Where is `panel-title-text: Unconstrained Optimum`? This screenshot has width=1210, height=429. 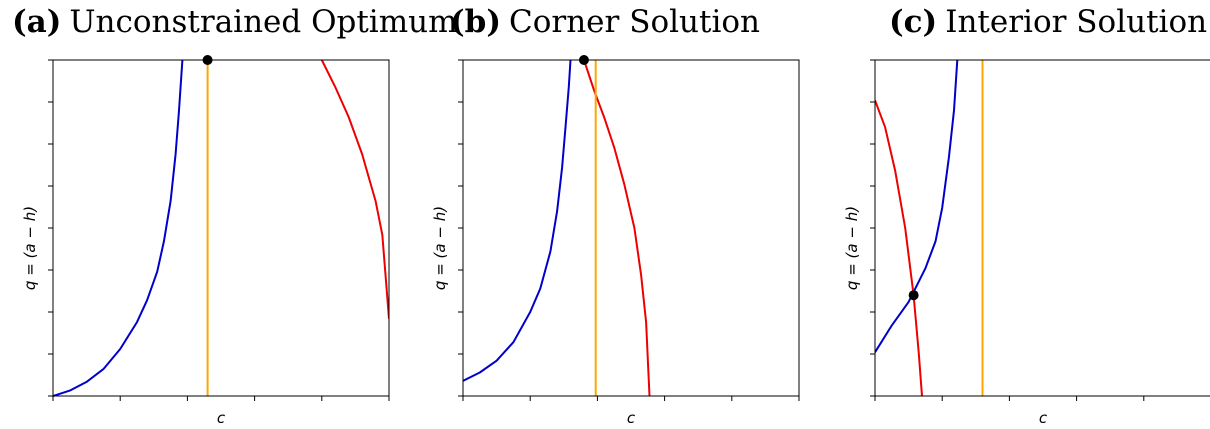 panel-title-text: Unconstrained Optimum is located at coordinates (263, 22).